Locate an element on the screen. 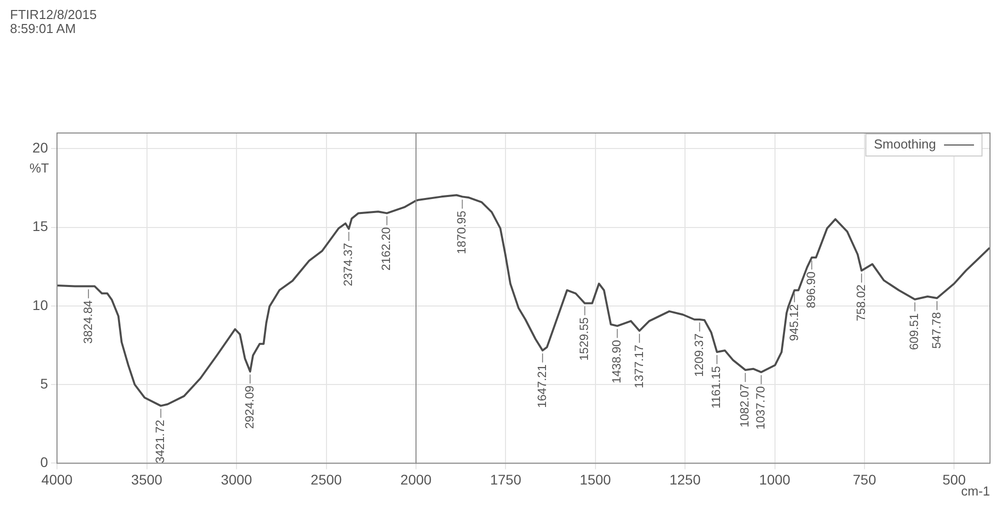  annotation: 3421.72 is located at coordinates (160, 441).